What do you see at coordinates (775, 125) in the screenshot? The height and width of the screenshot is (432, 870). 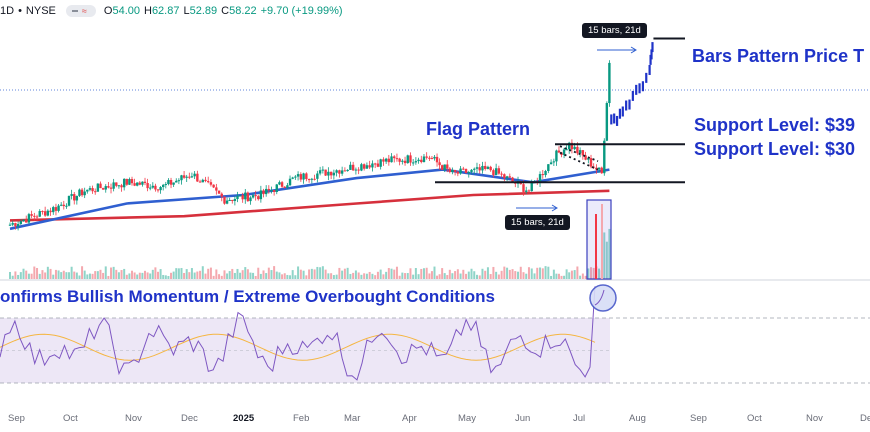 I see `support-level-upper-label: Support Level: $39` at bounding box center [775, 125].